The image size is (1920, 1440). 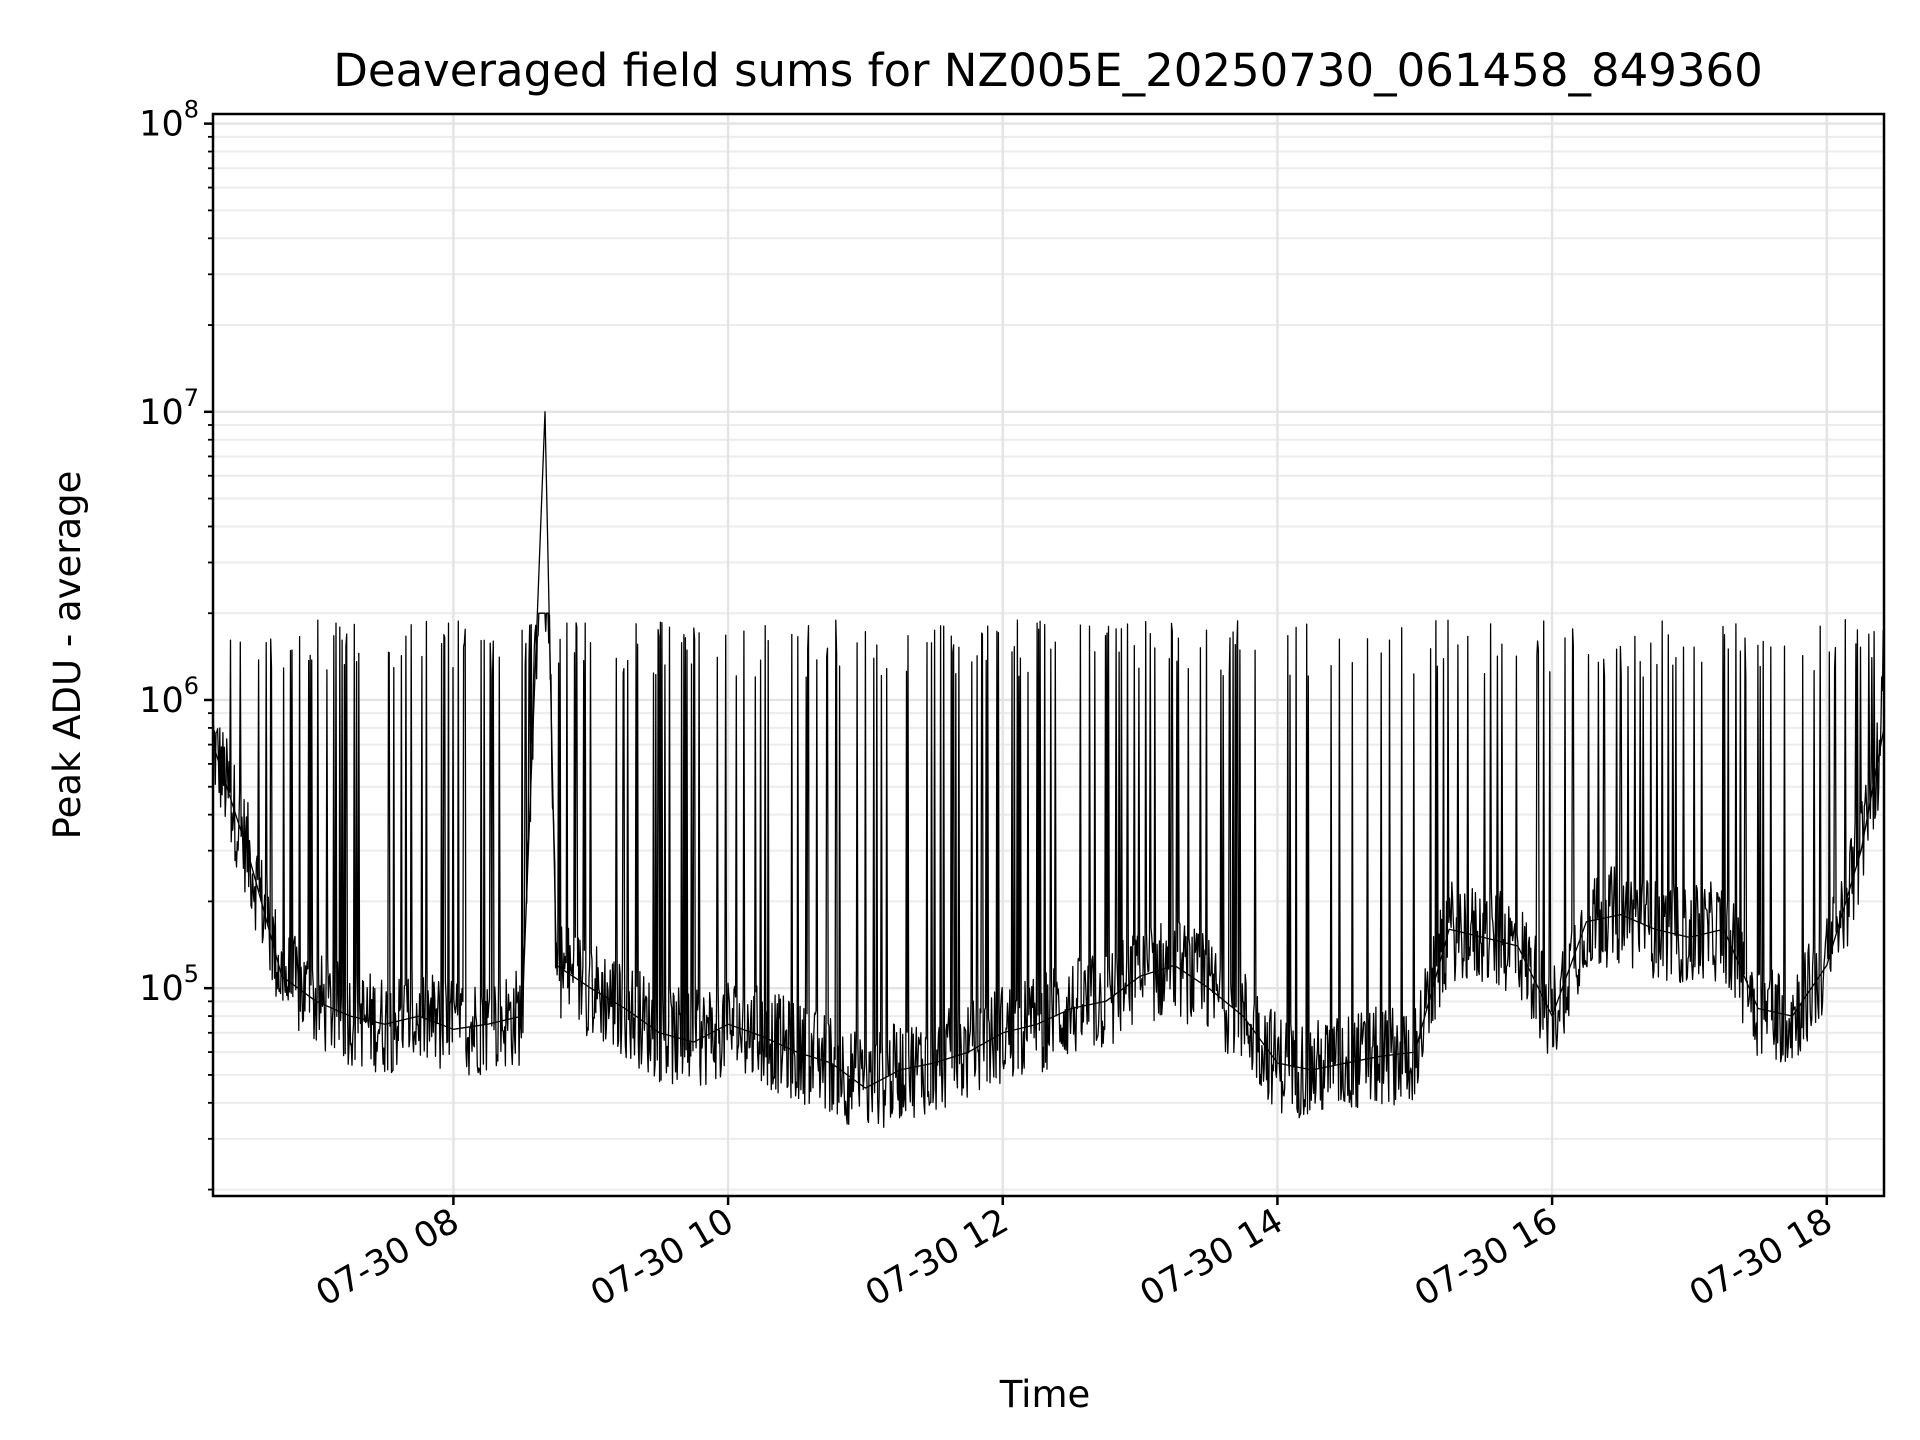 What do you see at coordinates (1212, 1257) in the screenshot?
I see `x-tick-label: 07-30 14` at bounding box center [1212, 1257].